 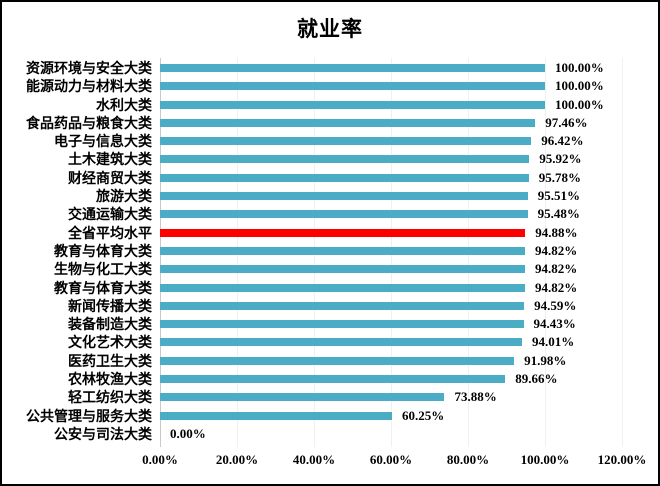 What do you see at coordinates (468, 459) in the screenshot?
I see `x-axis-tick: 80.00%` at bounding box center [468, 459].